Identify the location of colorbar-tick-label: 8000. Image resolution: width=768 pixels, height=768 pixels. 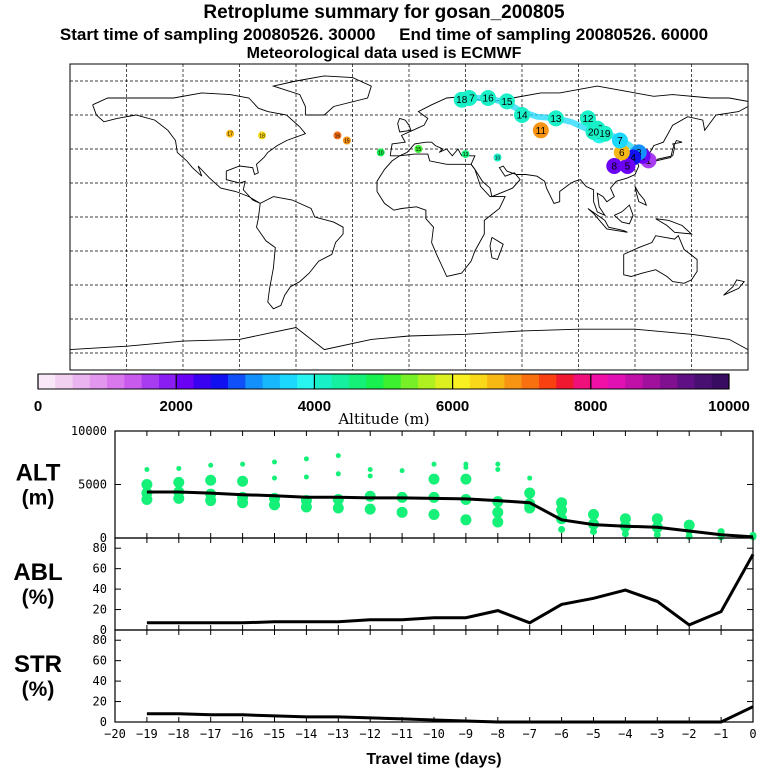
(590, 406).